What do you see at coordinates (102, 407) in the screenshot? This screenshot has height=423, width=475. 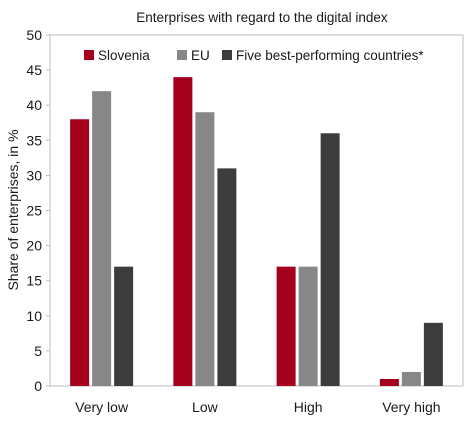 I see `x-tick-label: Very low` at bounding box center [102, 407].